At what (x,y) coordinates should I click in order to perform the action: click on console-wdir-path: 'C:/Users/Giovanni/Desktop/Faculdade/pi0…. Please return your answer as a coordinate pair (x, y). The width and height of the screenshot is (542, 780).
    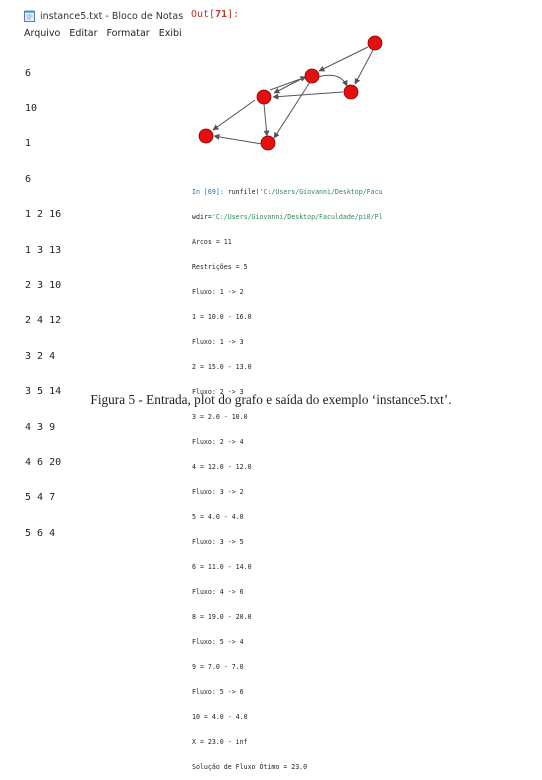
    Looking at the image, I should click on (296, 216).